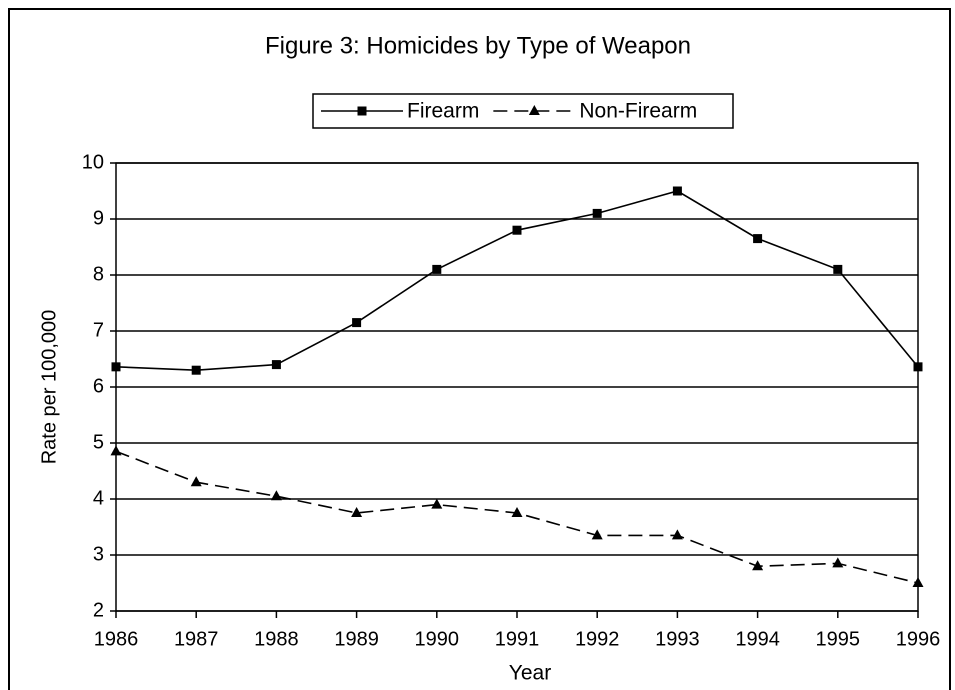 This screenshot has height=690, width=955. I want to click on x-tick-label: 1988, so click(276, 639).